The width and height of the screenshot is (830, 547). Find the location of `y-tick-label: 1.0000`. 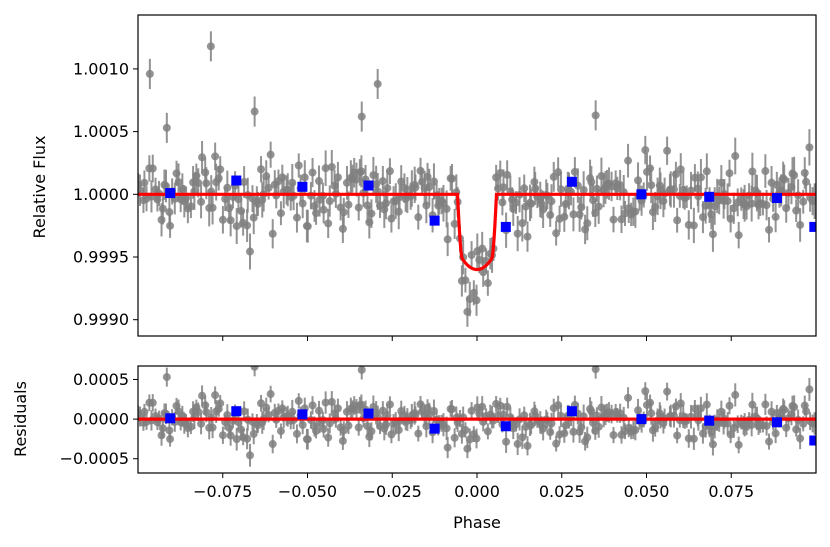

y-tick-label: 1.0000 is located at coordinates (101, 194).